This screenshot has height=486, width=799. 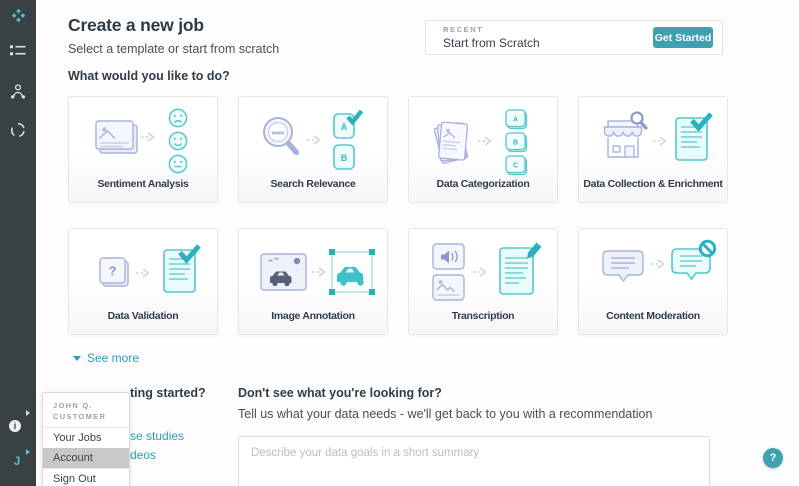 What do you see at coordinates (463, 29) in the screenshot?
I see `recent-label: RECENT` at bounding box center [463, 29].